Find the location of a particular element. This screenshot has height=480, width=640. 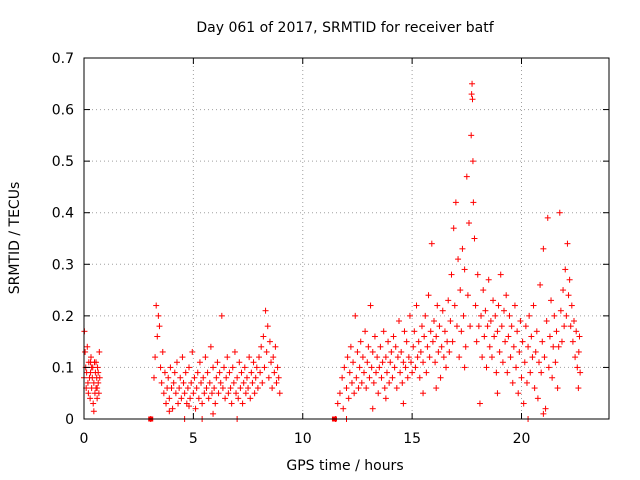

x-tick-label: 20 is located at coordinates (522, 439).